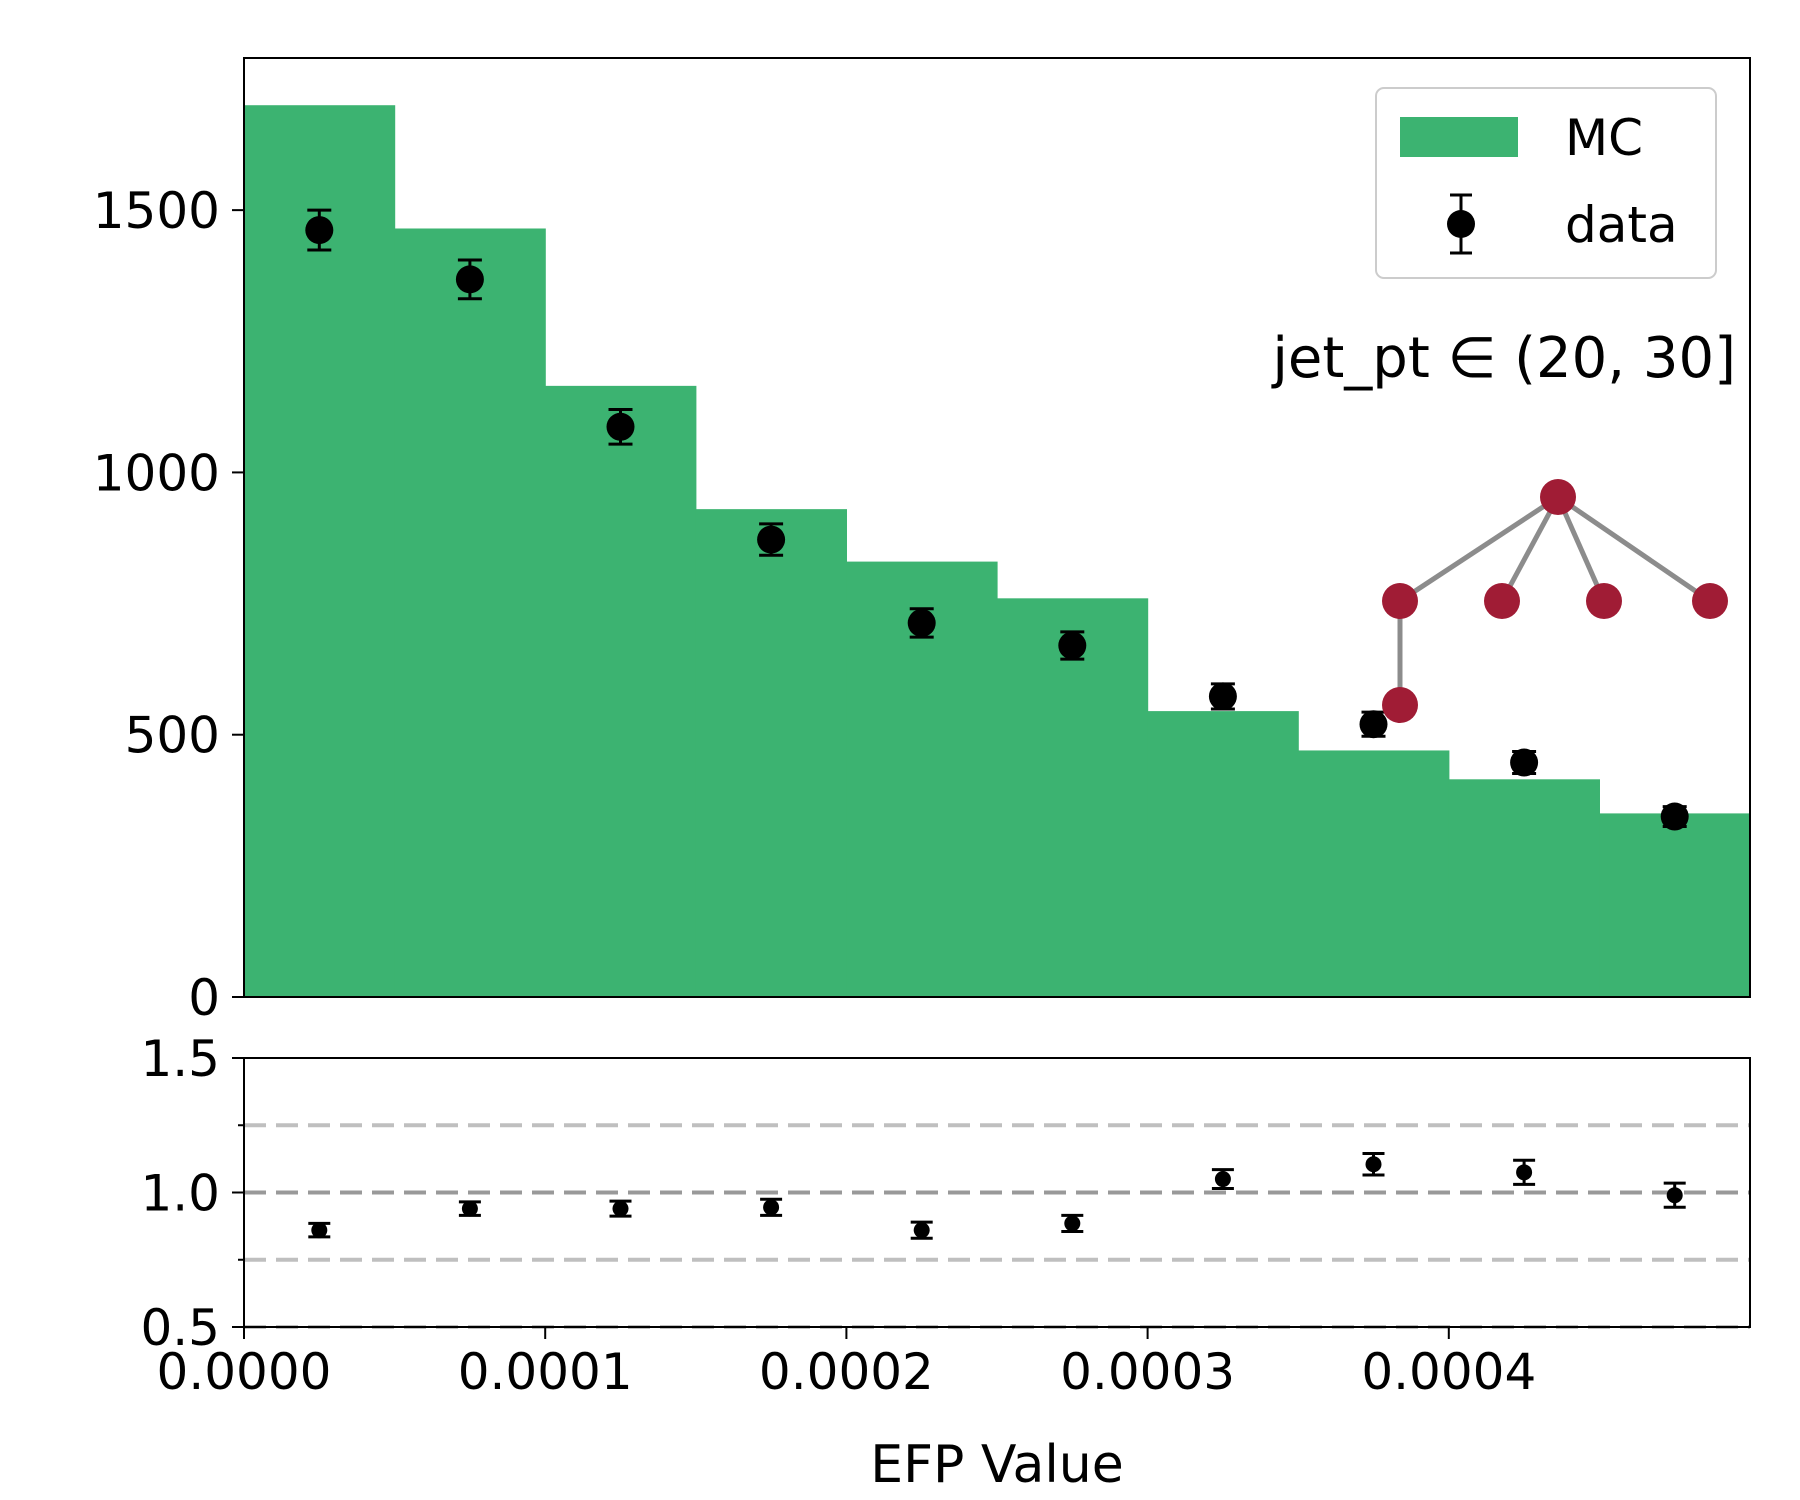  I want to click on legend-mc-label: MC, so click(1604, 138).